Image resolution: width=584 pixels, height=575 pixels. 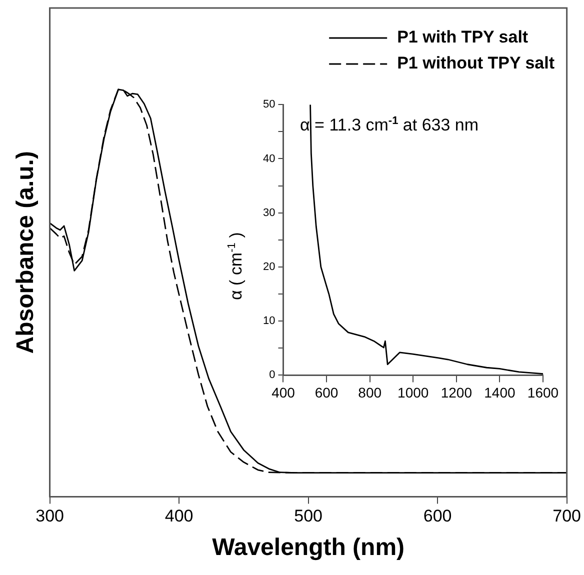 I want to click on x-tick-label: 700, so click(x=567, y=516).